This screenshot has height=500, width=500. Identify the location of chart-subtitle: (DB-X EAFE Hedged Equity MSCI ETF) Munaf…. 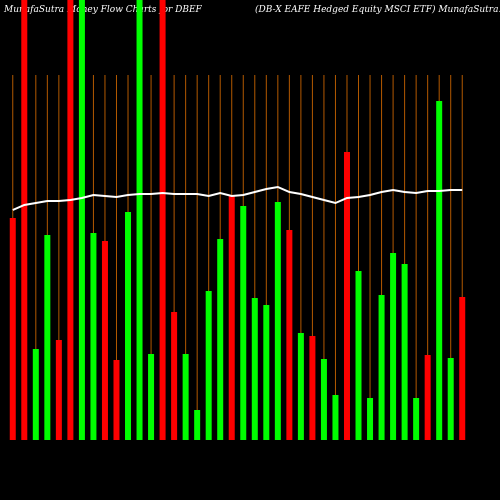
(377, 9).